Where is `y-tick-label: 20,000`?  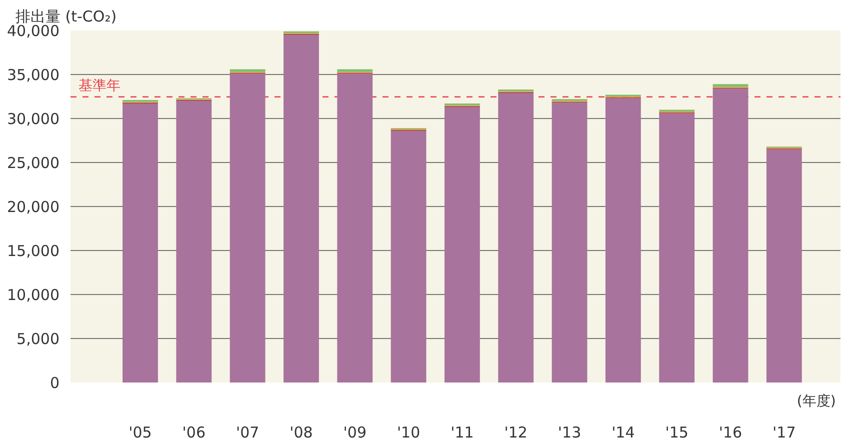 y-tick-label: 20,000 is located at coordinates (33, 207).